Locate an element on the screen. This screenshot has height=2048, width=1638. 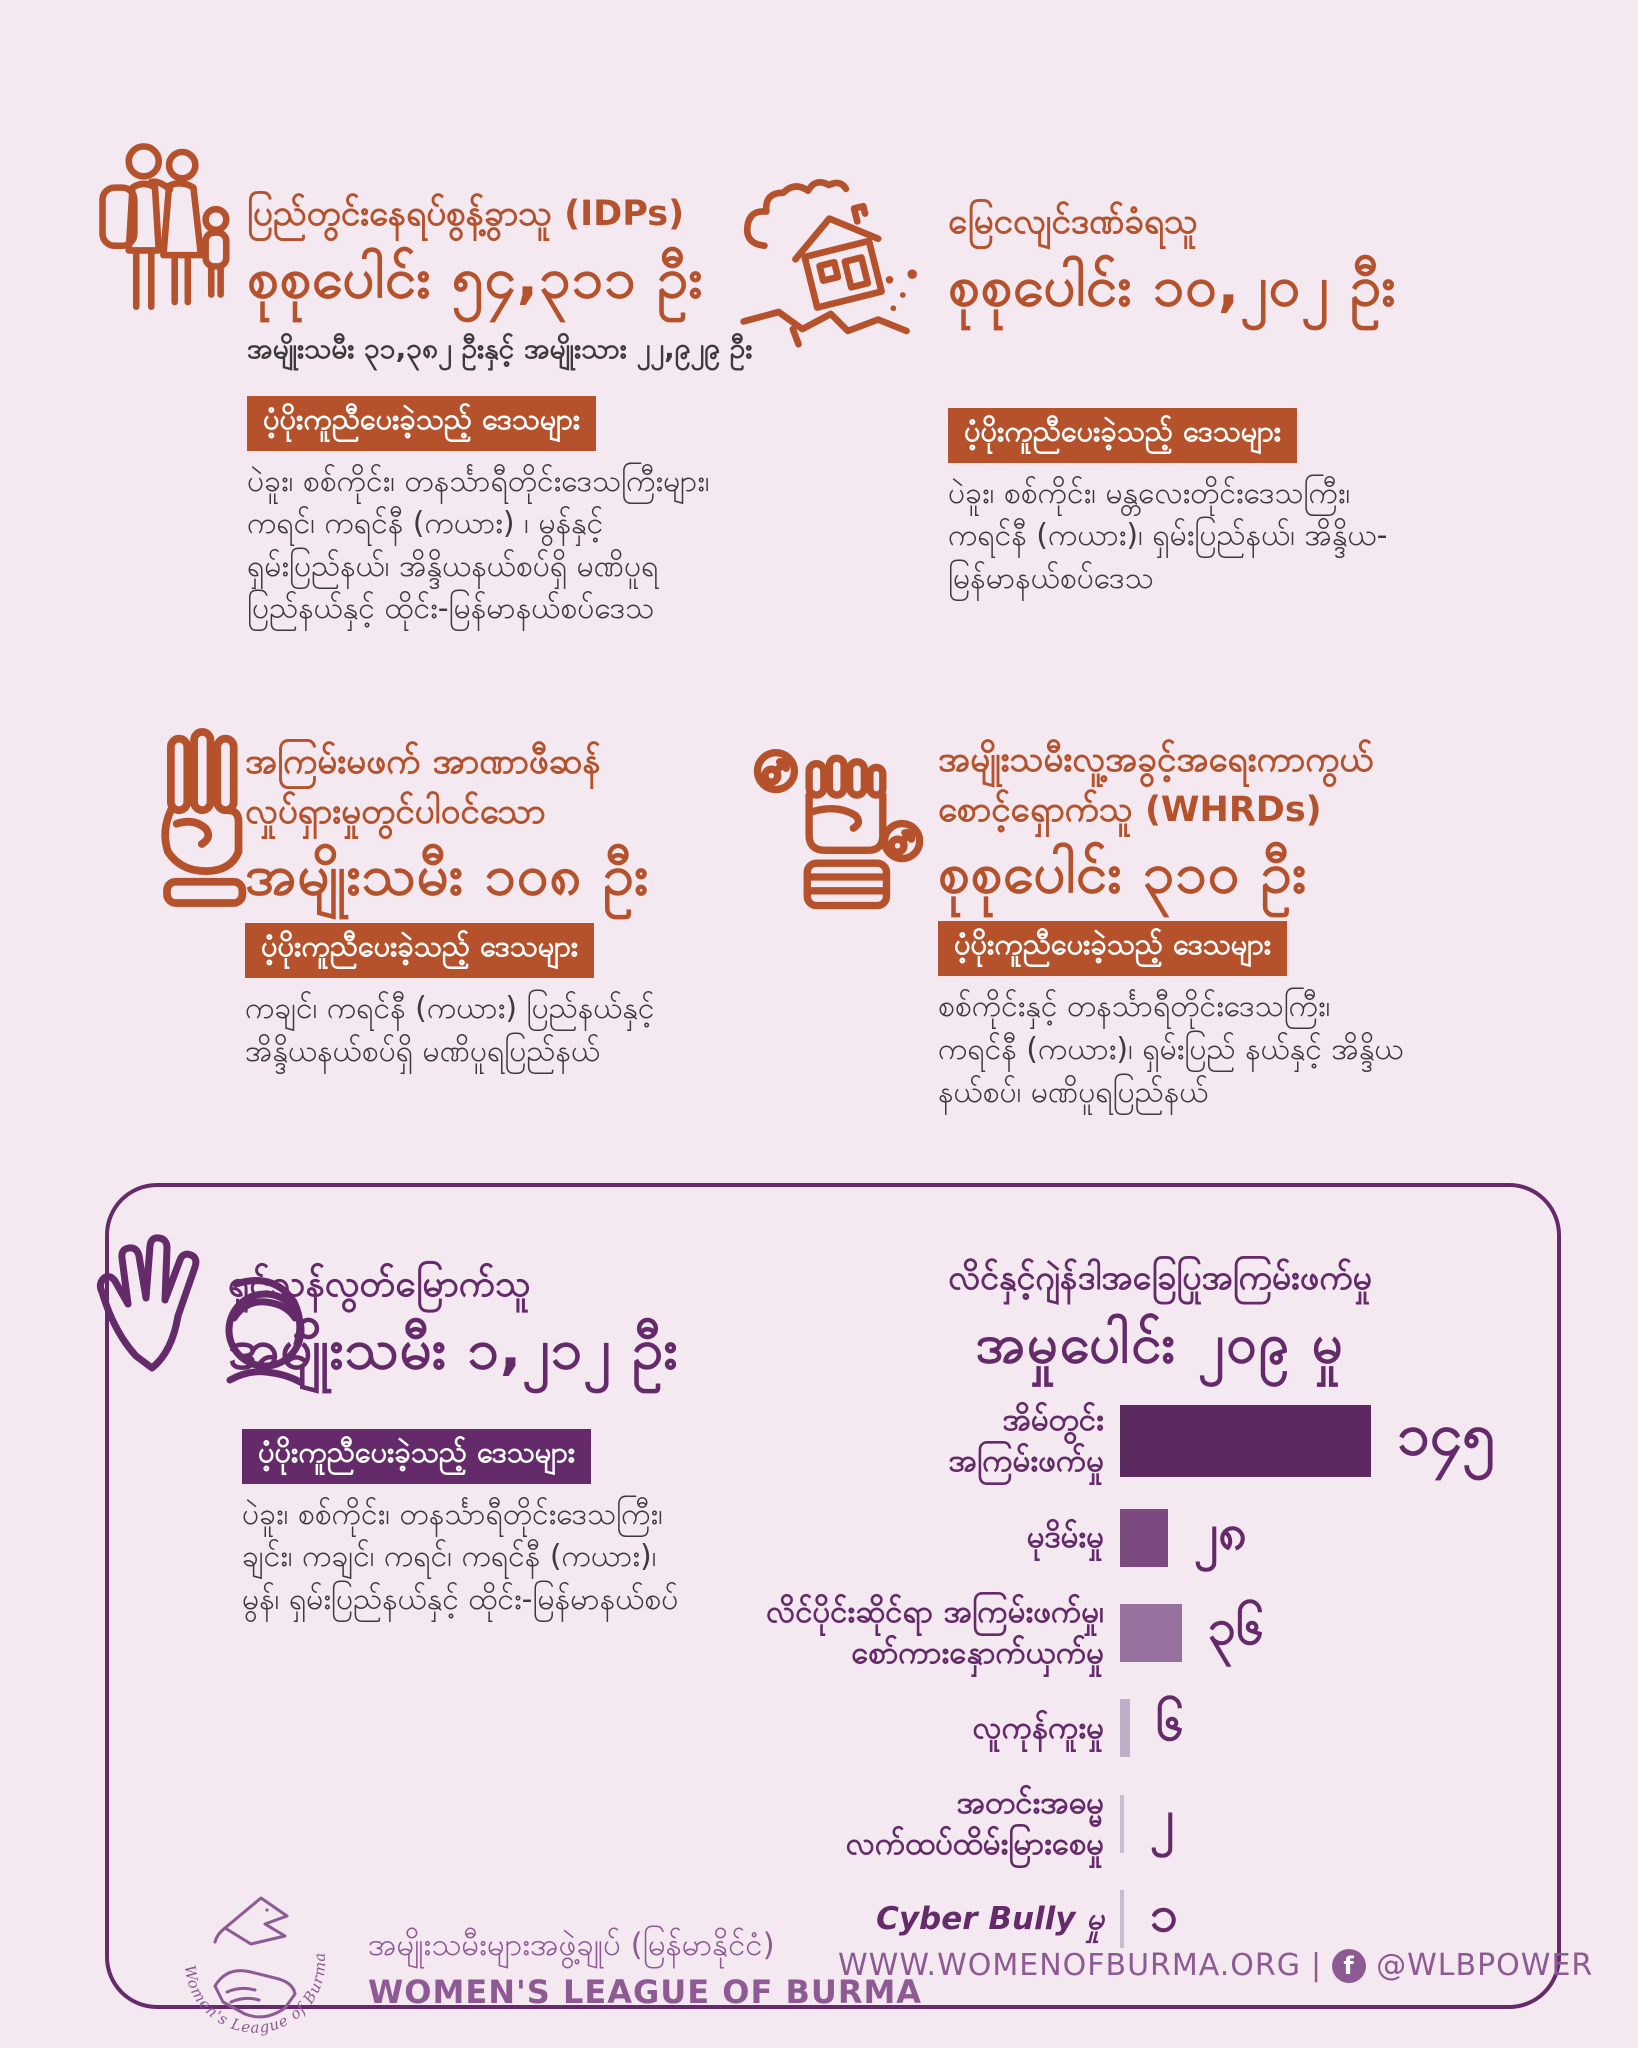
chart-value: ၂ is located at coordinates (1162, 1818).